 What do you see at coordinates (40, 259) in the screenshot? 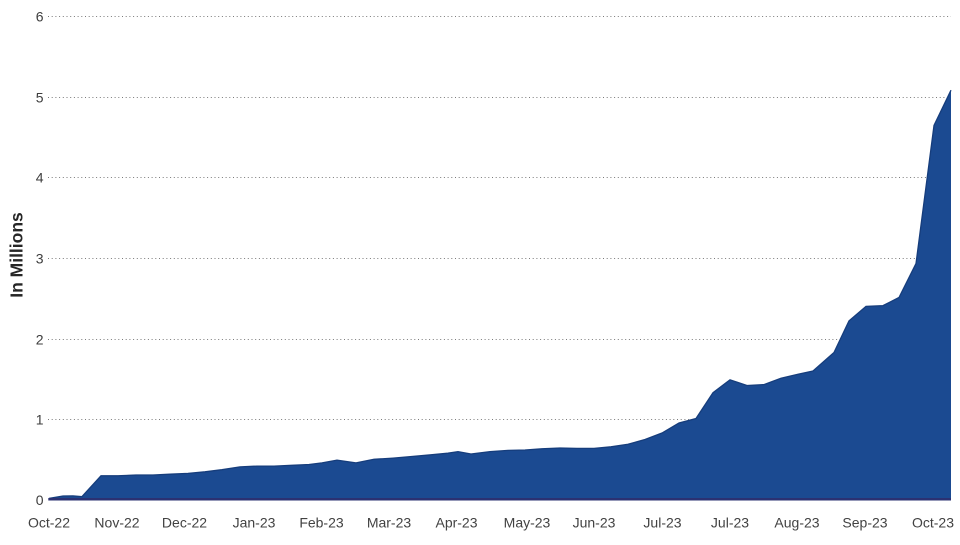
I see `svg-text: 3` at bounding box center [40, 259].